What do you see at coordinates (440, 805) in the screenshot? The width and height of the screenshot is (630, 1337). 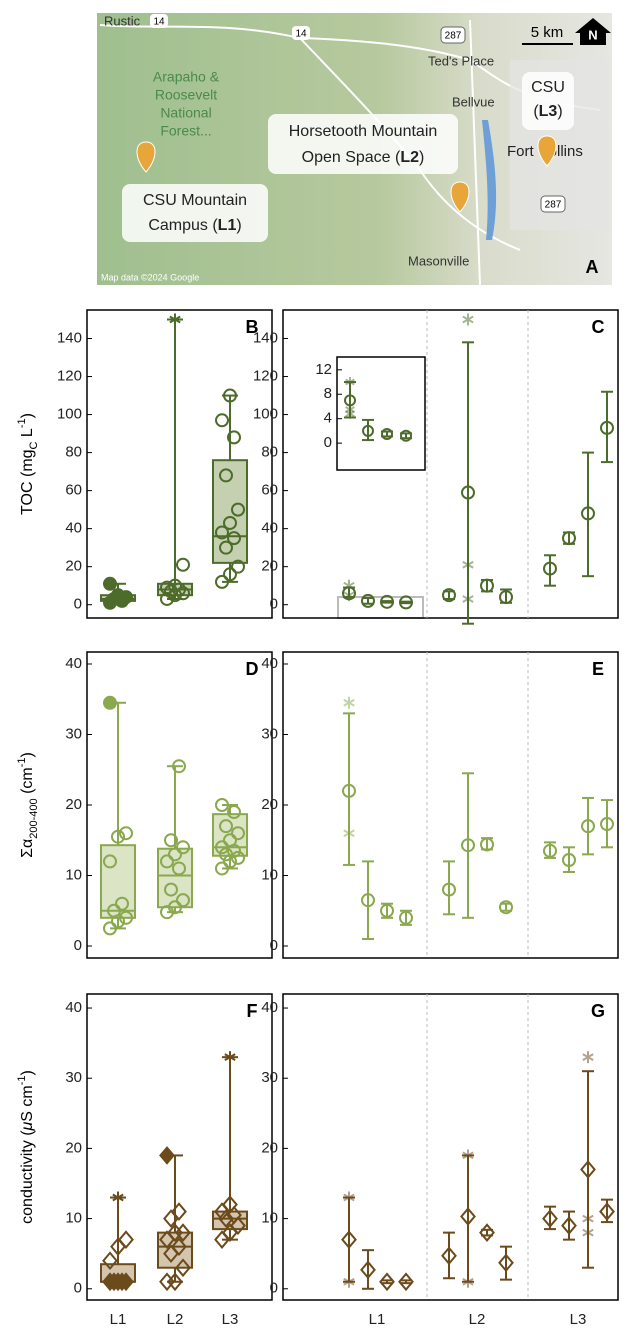 I see `panel: 0 10 20 30 40 E` at bounding box center [440, 805].